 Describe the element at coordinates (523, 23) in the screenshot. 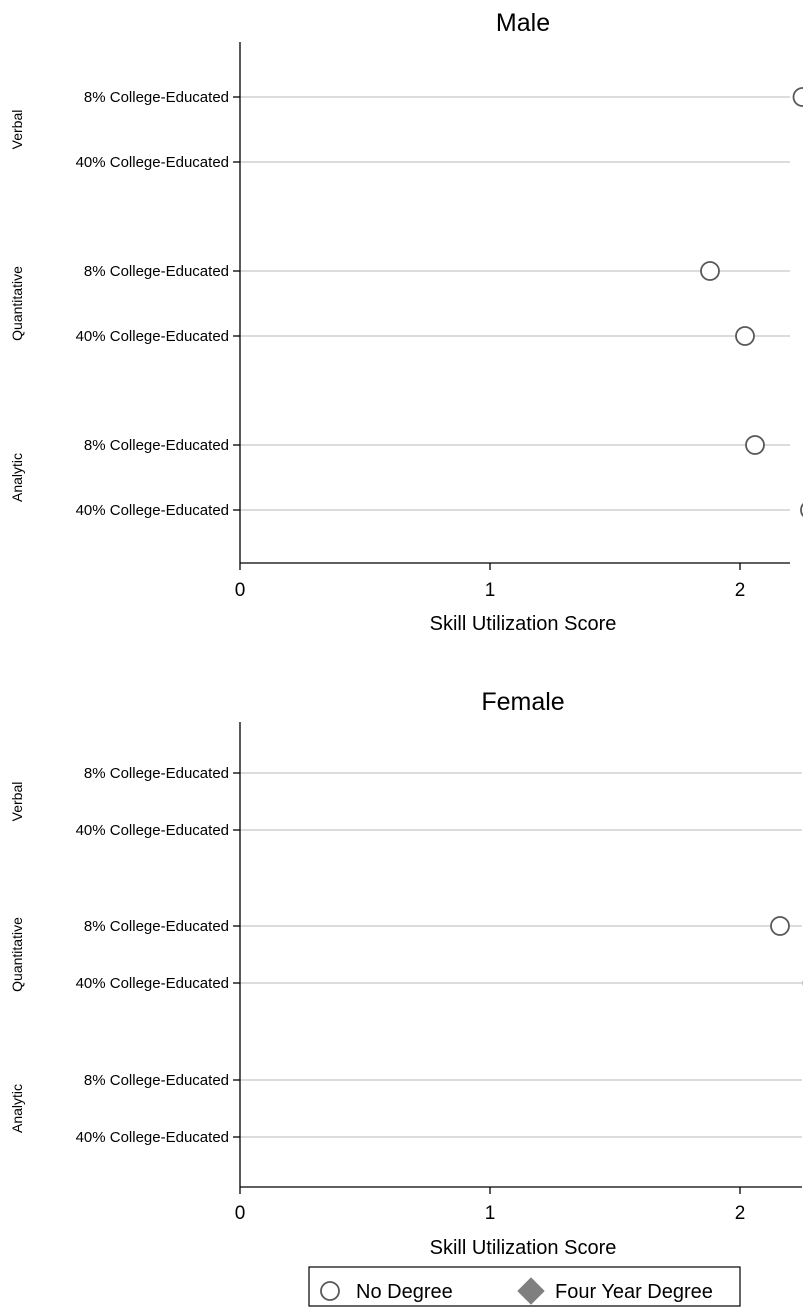

I see `panel-title: Male` at that location.